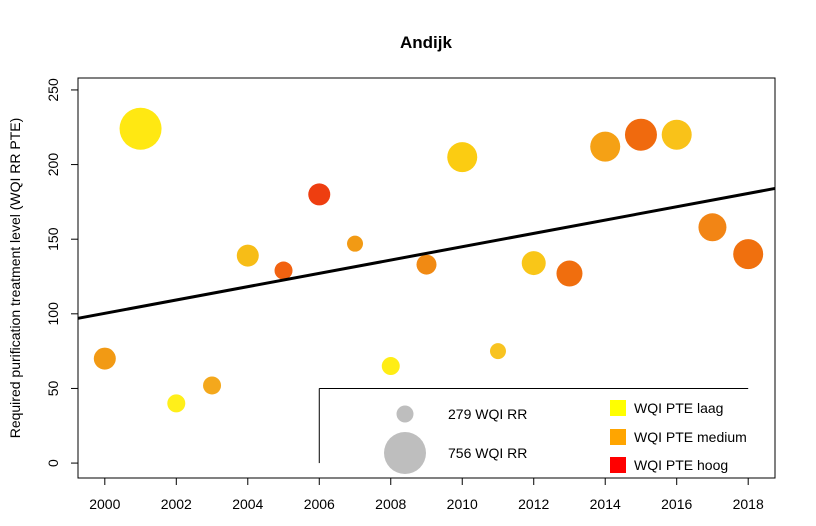  Describe the element at coordinates (176, 403) in the screenshot. I see `data-point-2002` at that location.